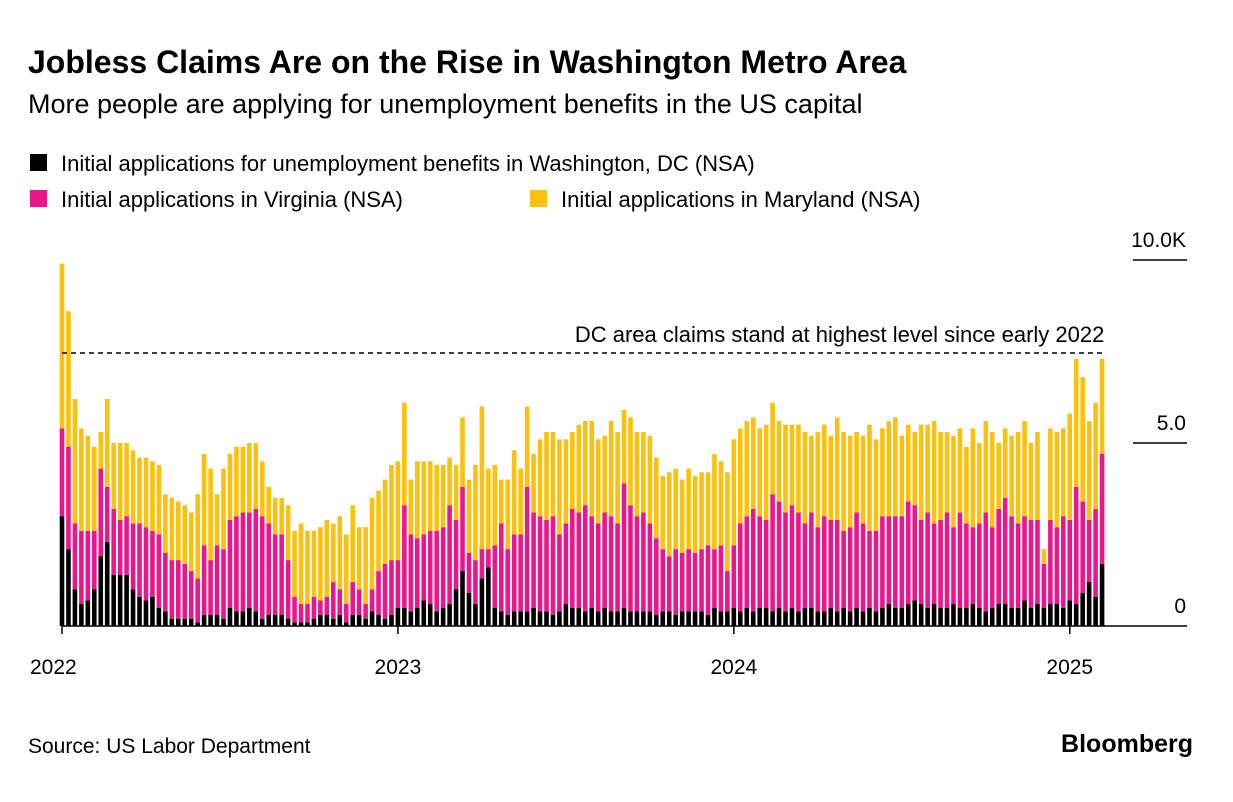  Describe the element at coordinates (1158, 240) in the screenshot. I see `y-tick-label: 10.0K` at that location.